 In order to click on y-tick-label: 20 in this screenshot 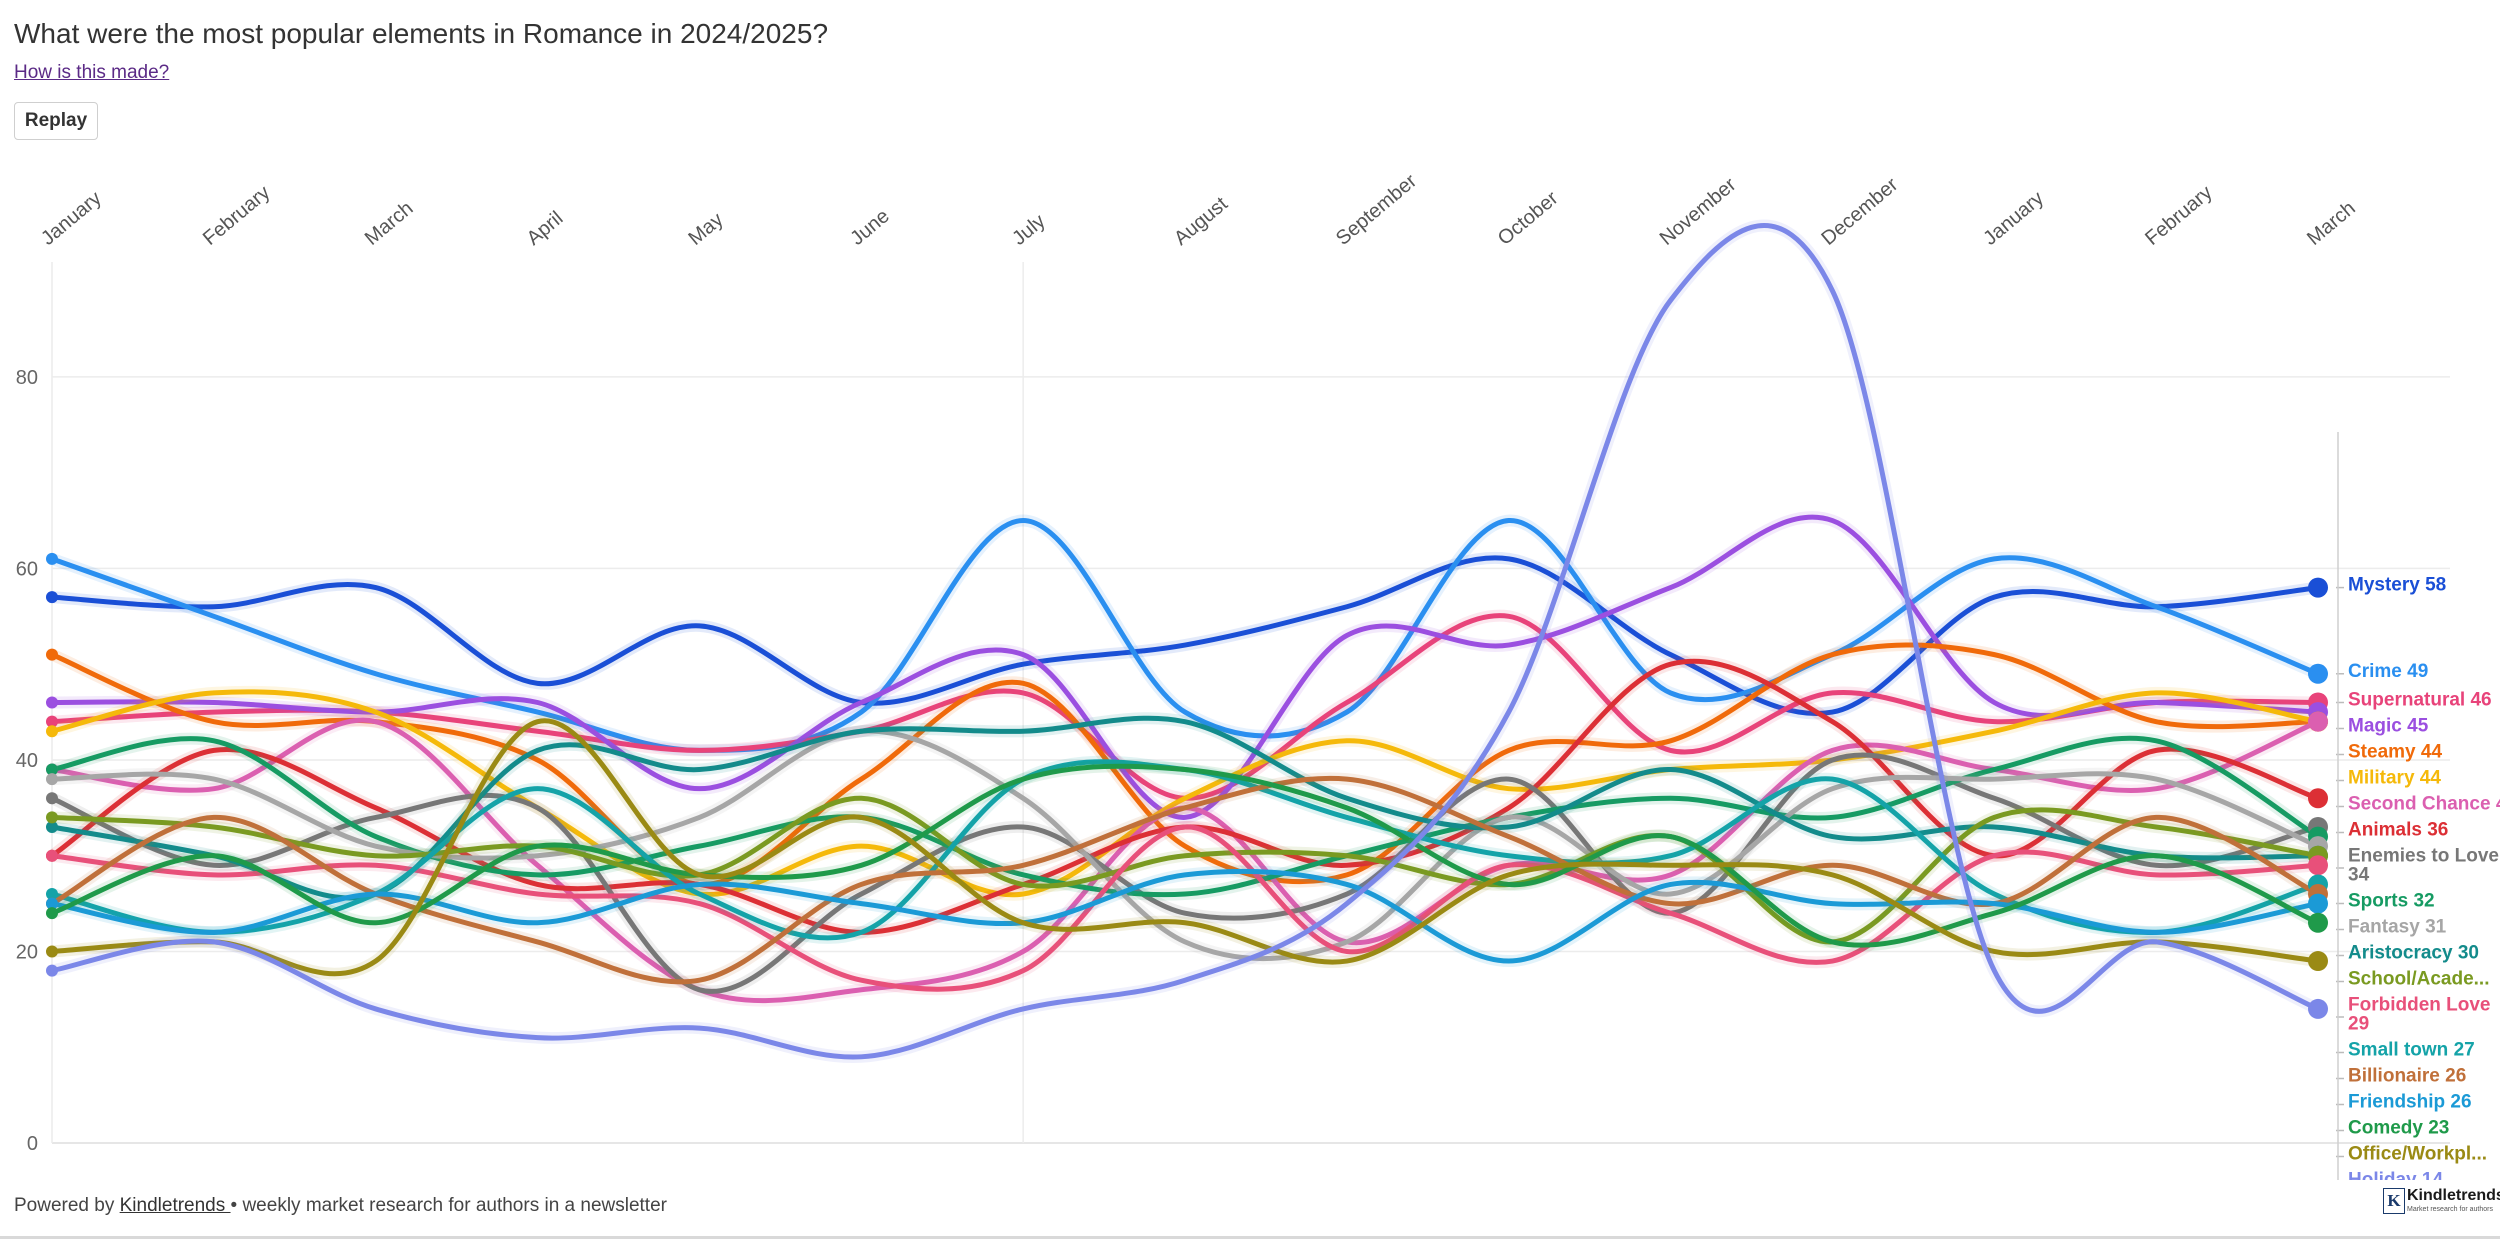, I will do `click(27, 952)`.